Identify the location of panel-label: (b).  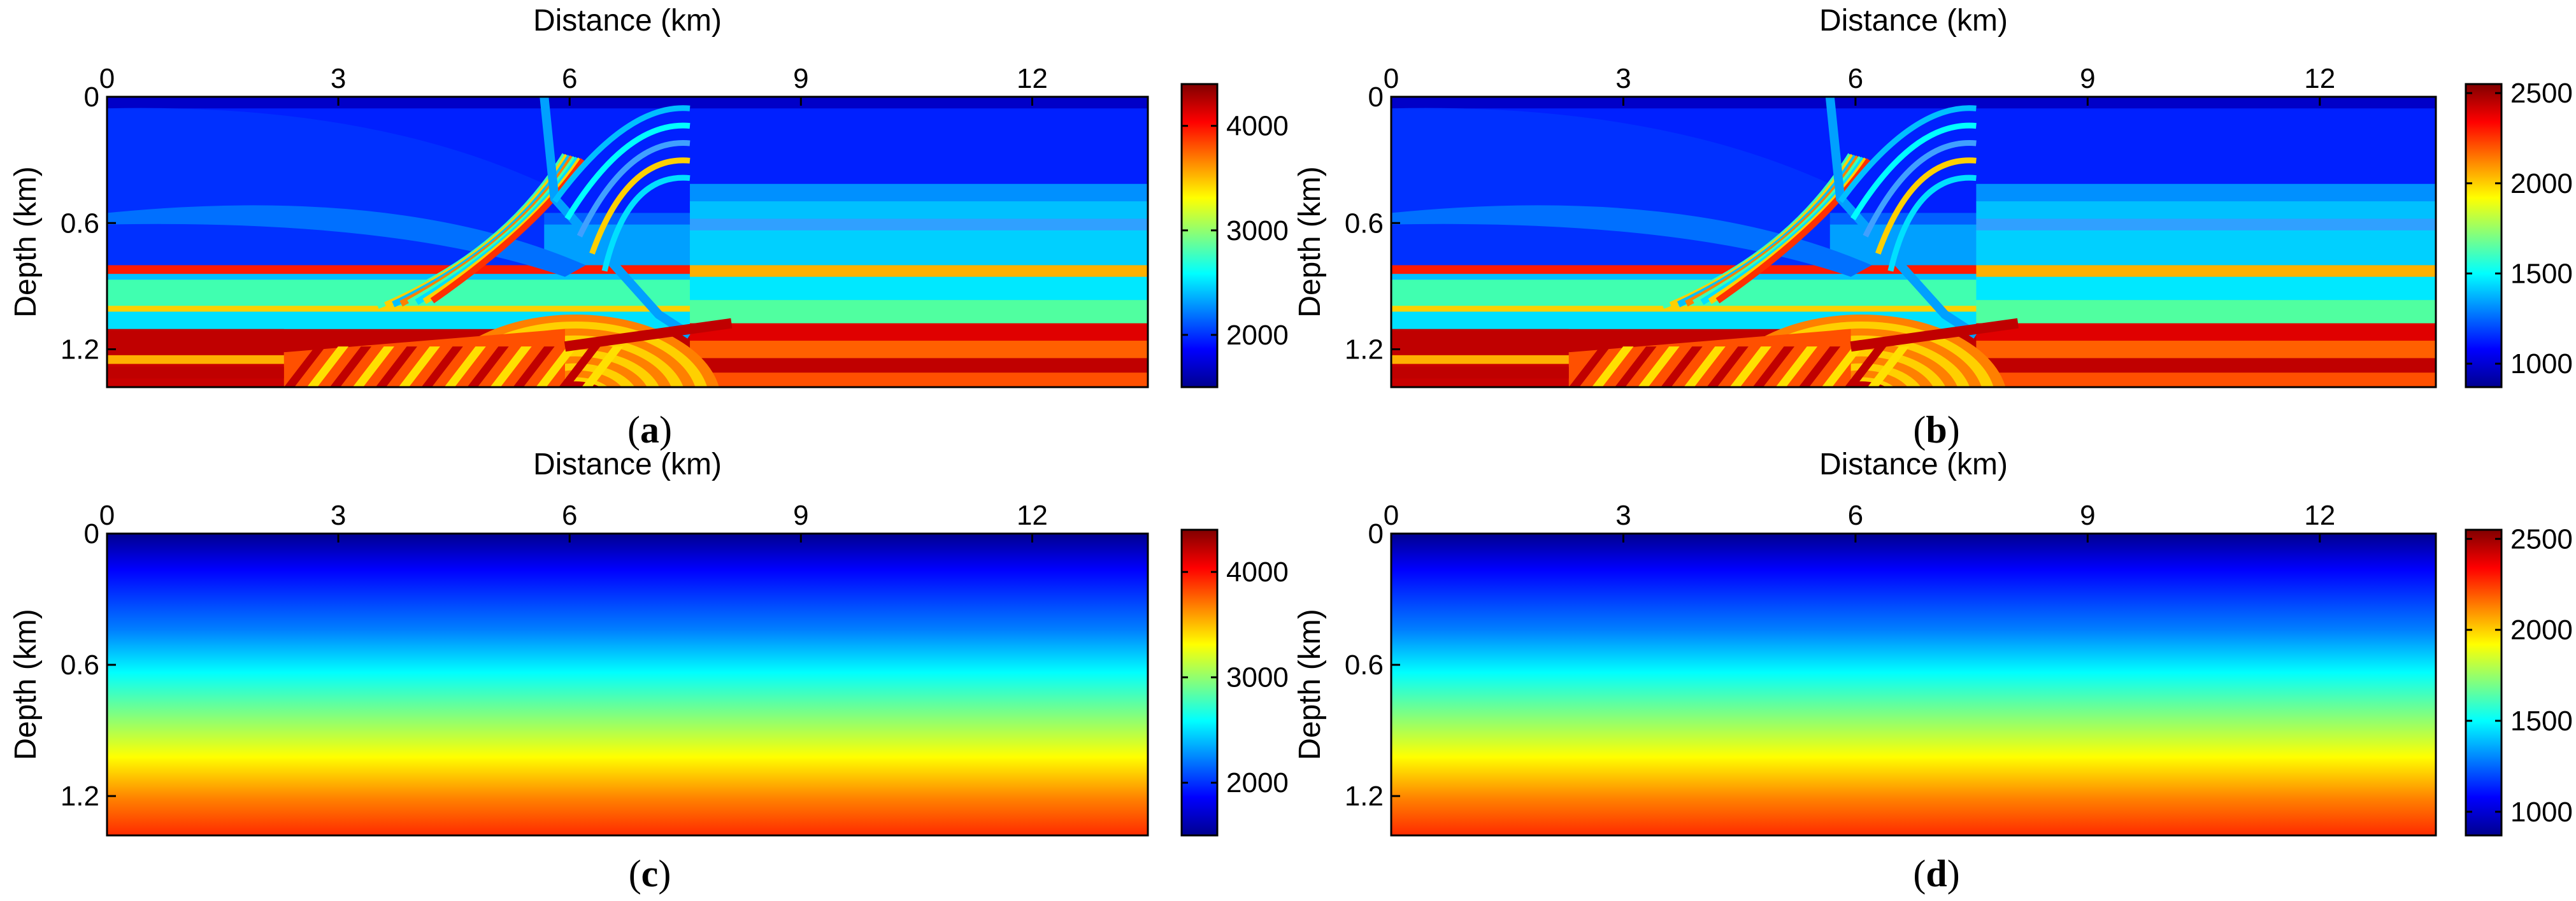
(1936, 430).